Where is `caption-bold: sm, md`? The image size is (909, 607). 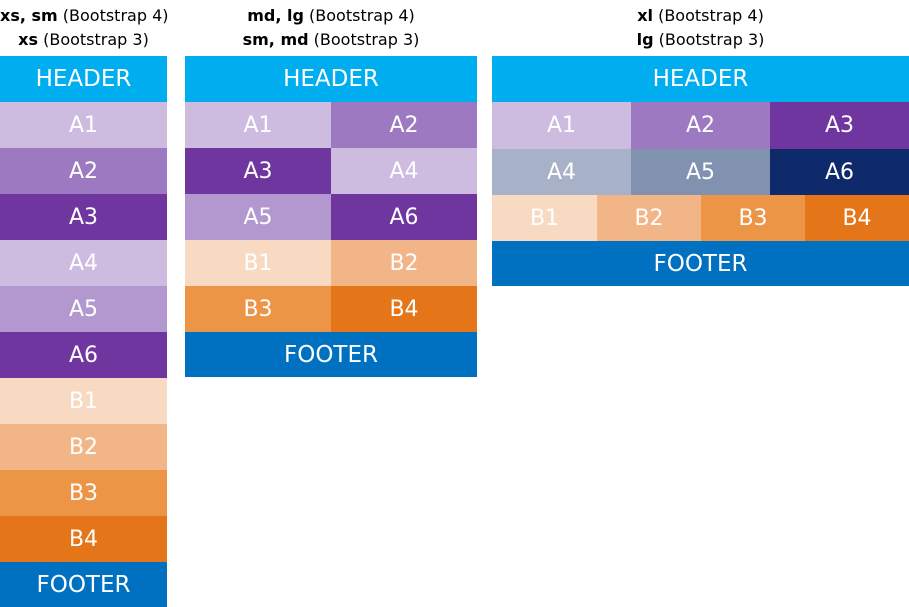 caption-bold: sm, md is located at coordinates (275, 39).